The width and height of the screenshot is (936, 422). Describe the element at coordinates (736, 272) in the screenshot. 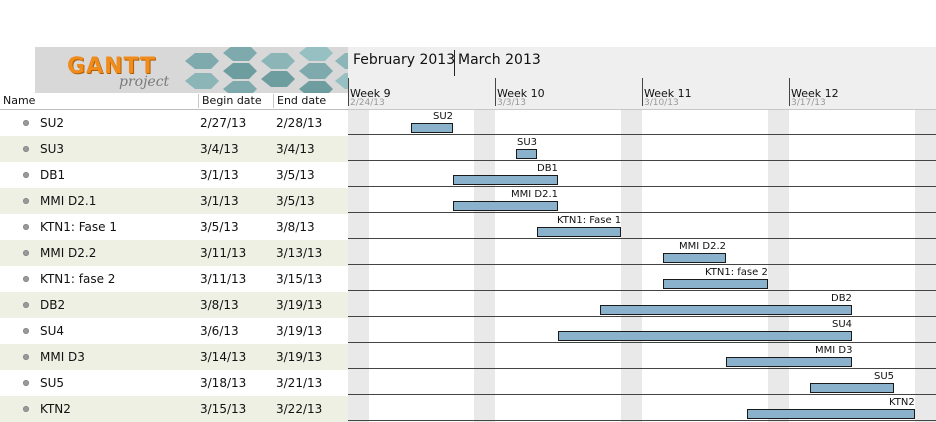

I see `task-bar-label: KTN1: fase 2` at that location.